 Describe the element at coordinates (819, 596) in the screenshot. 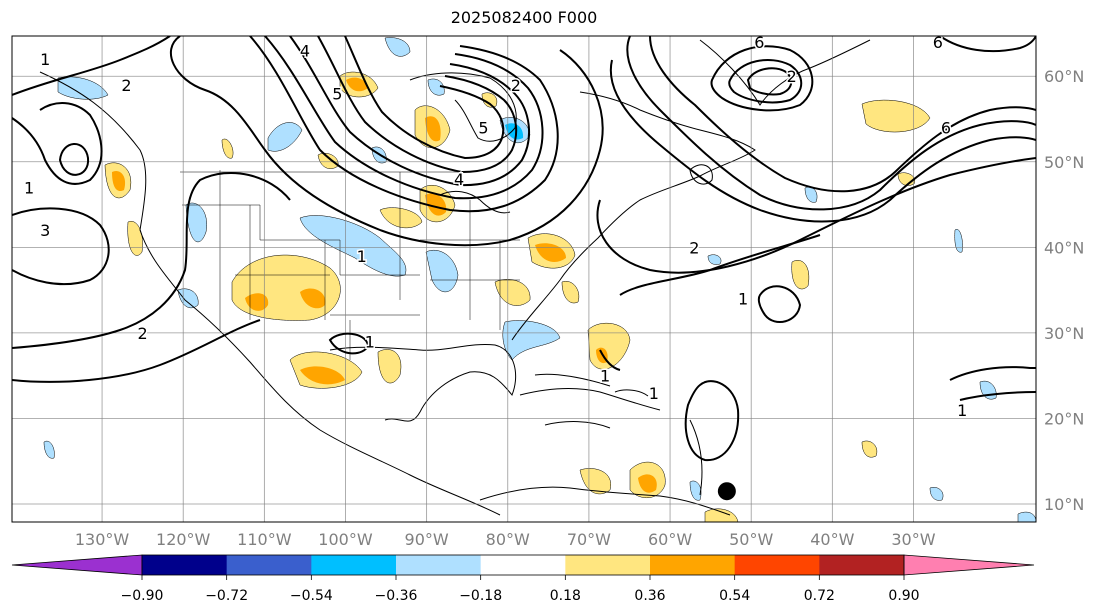

I see `colorbar-label: 0.72` at that location.